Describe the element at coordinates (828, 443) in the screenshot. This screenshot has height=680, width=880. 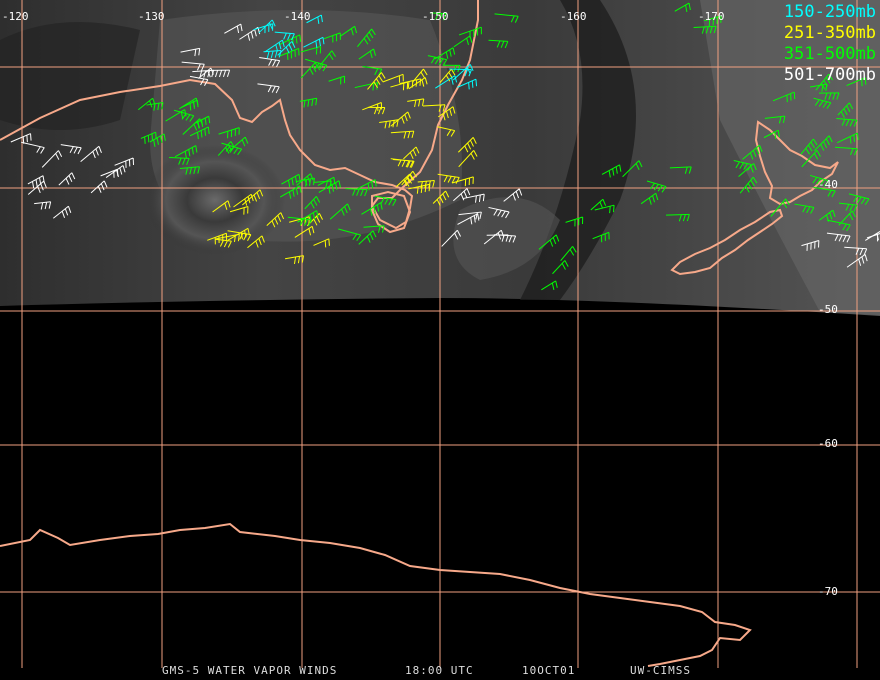
I see `latitude-label: -60` at that location.